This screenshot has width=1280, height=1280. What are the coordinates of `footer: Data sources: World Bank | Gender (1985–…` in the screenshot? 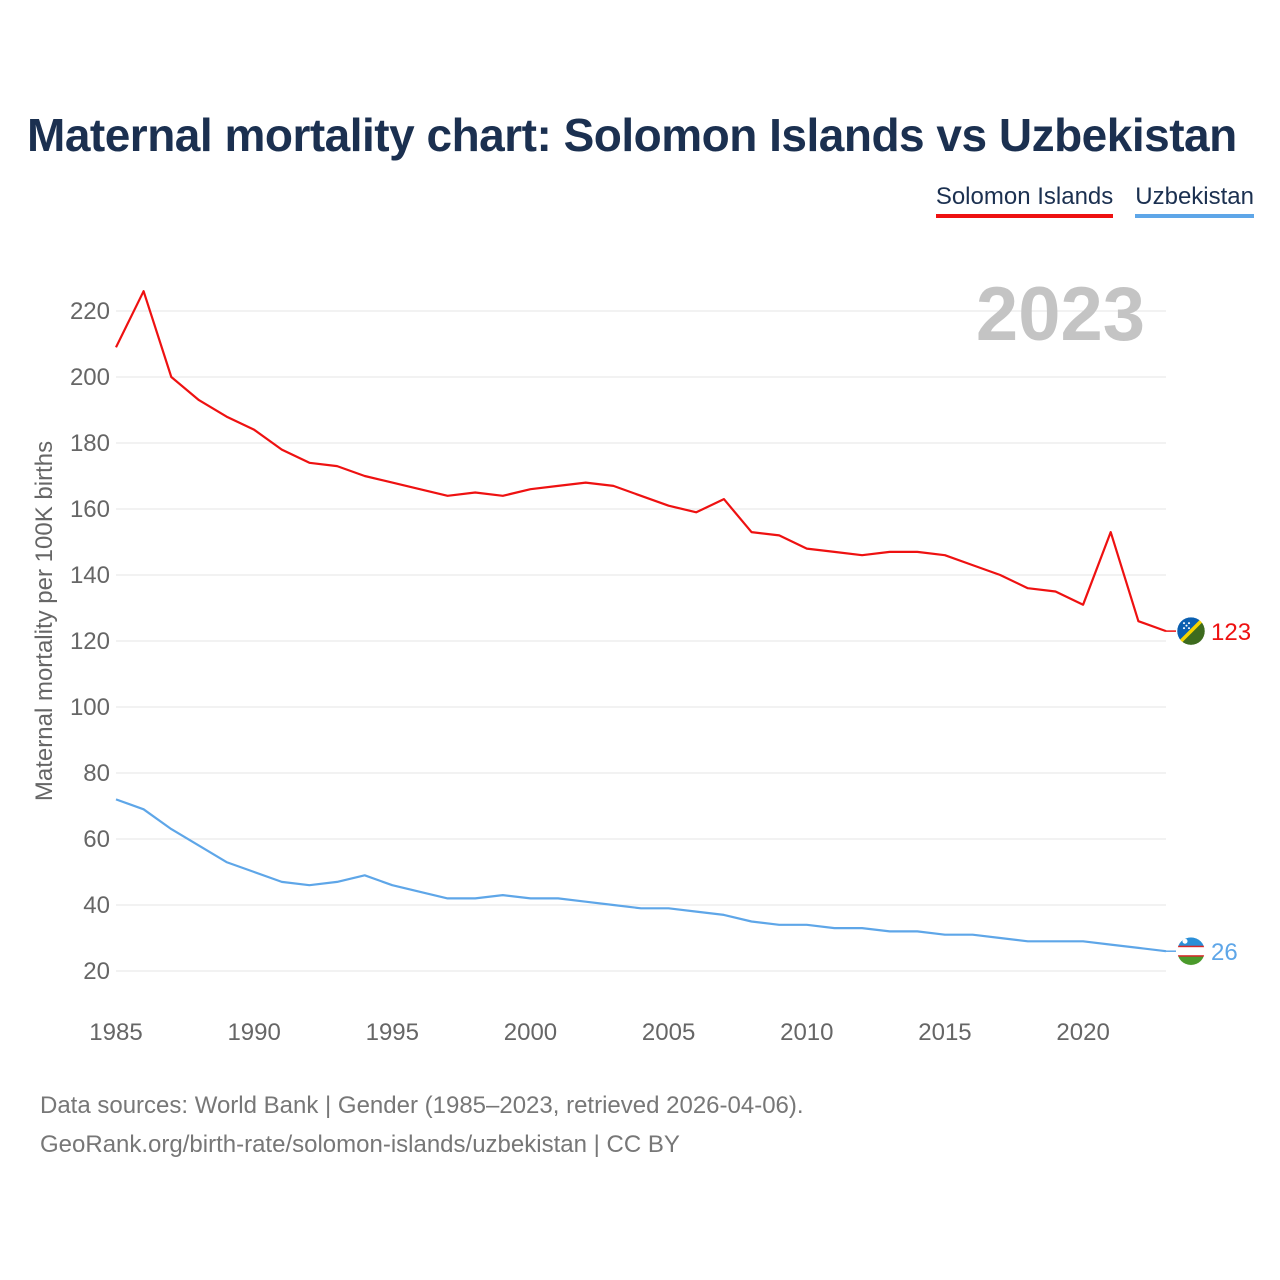 It's located at (422, 1125).